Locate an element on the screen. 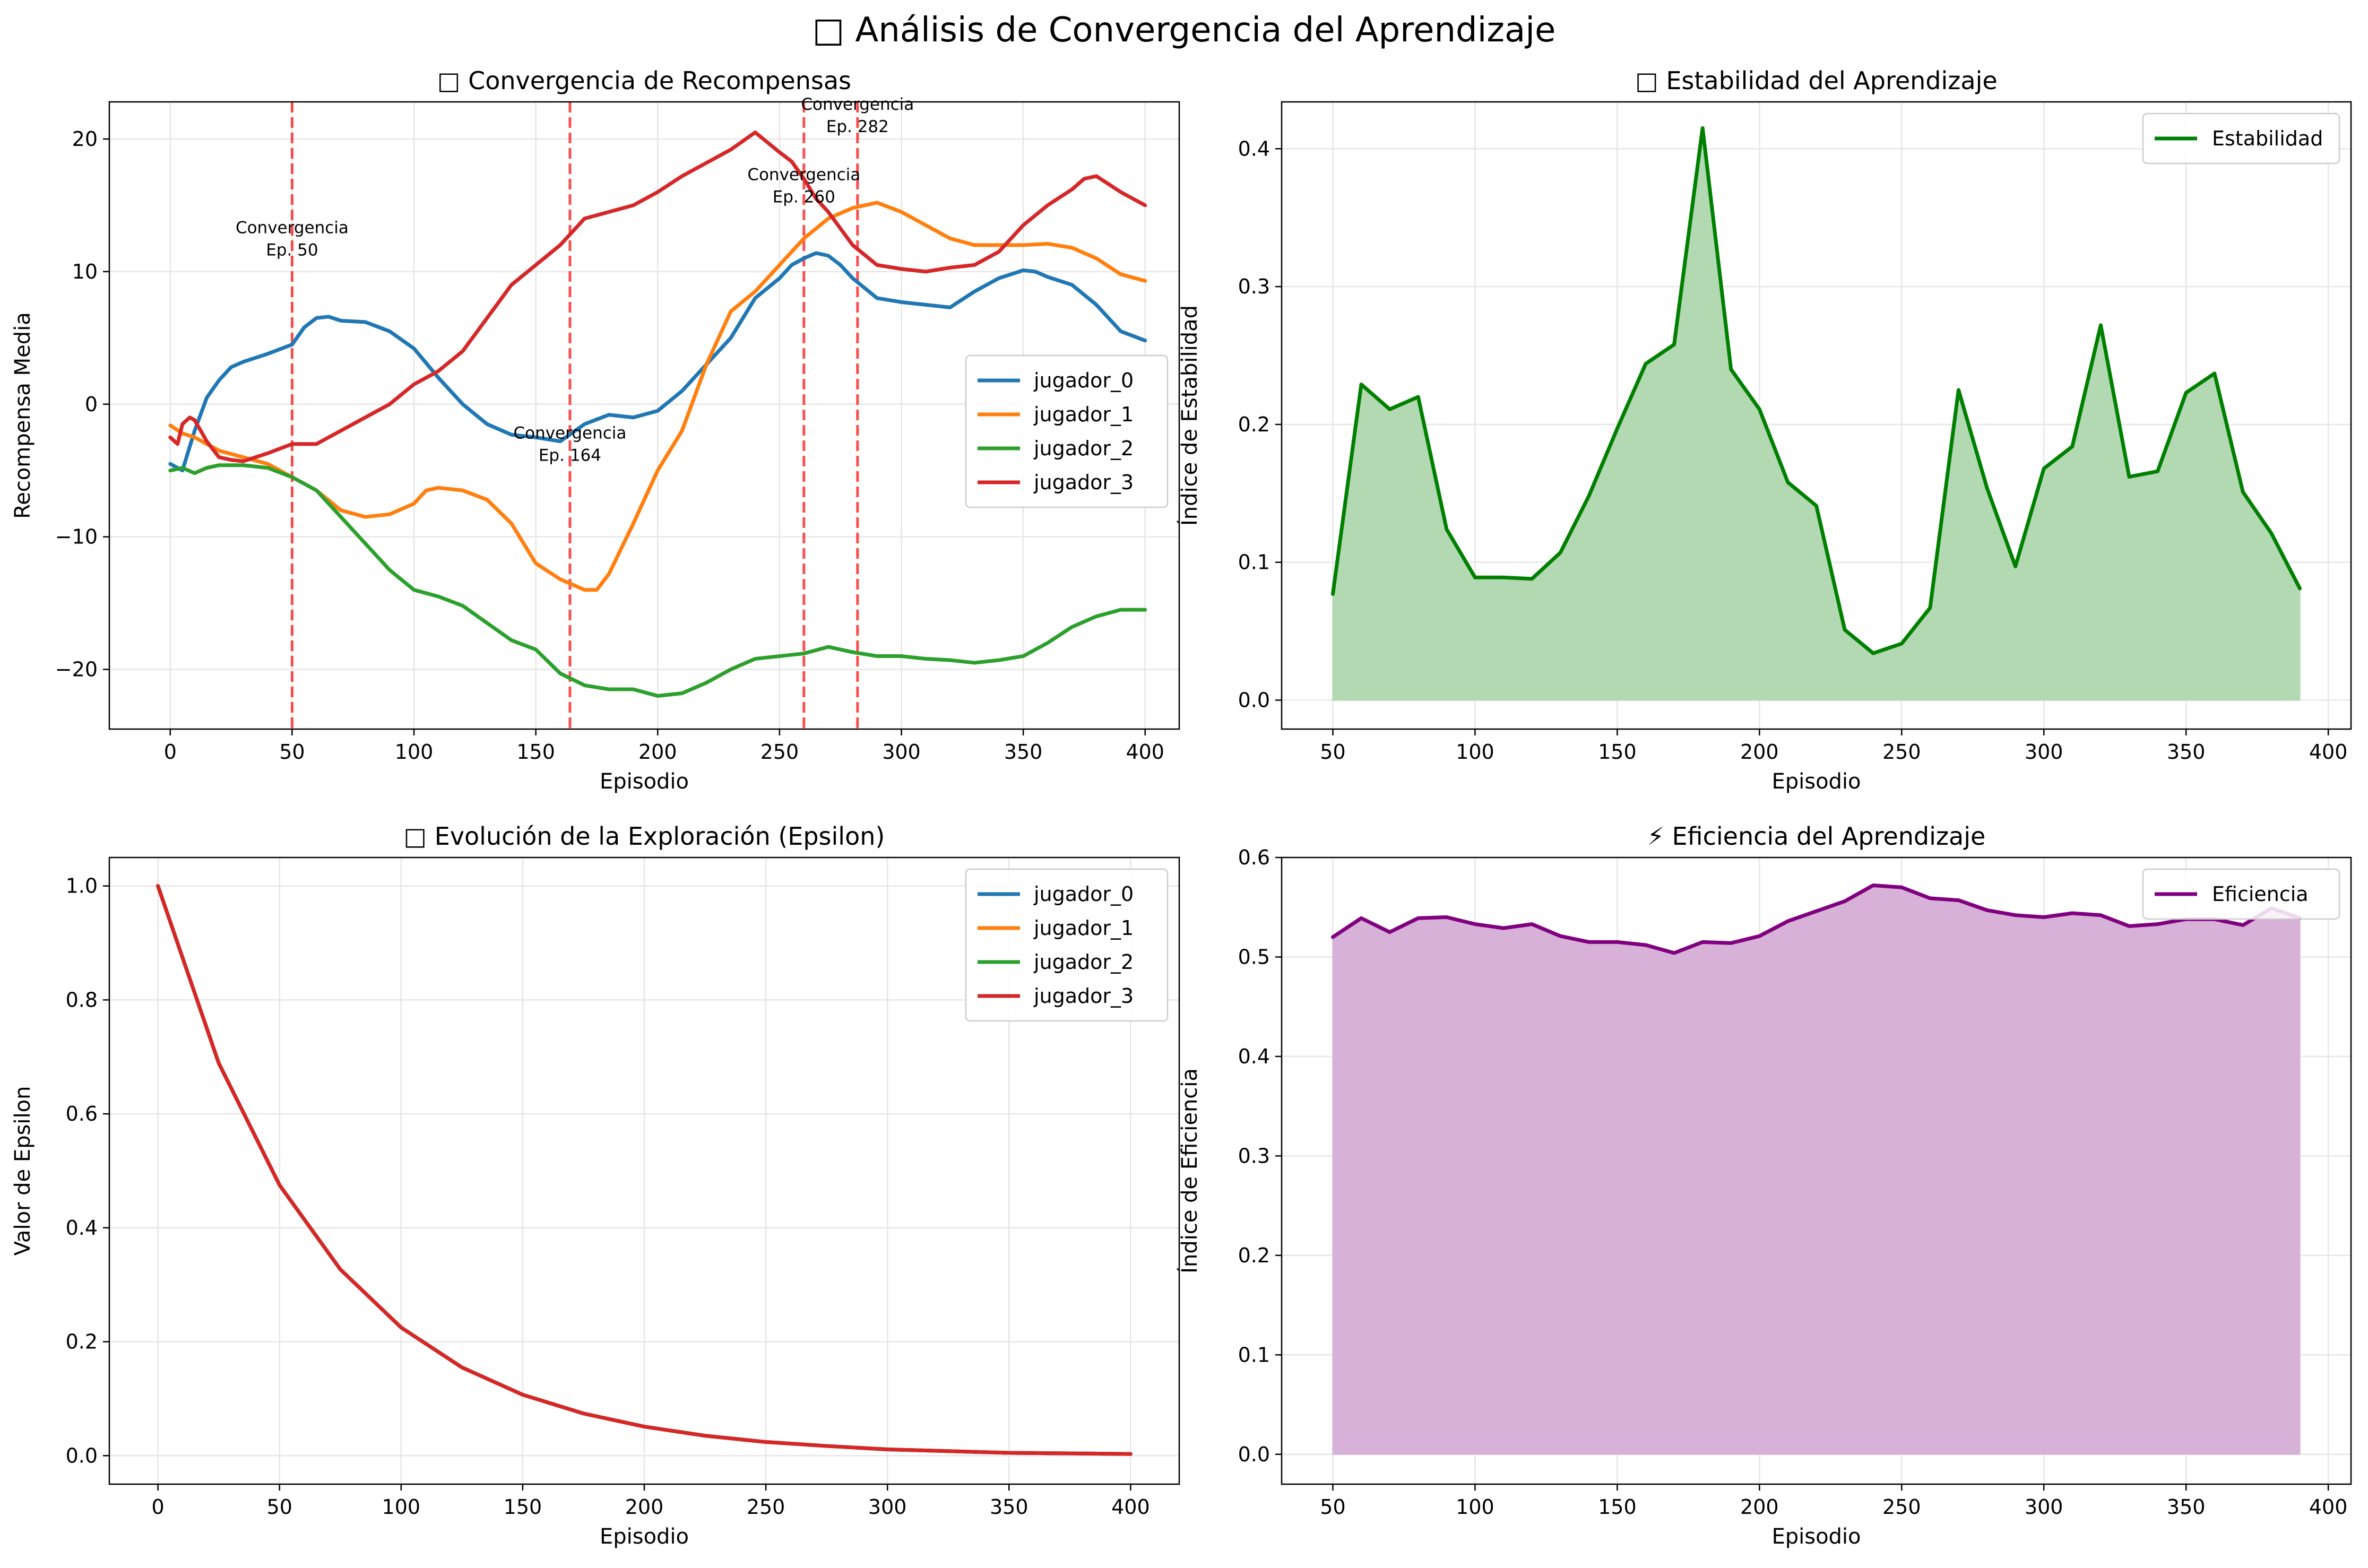 Image resolution: width=2368 pixels, height=1568 pixels. y-axis-label: Índice de Eficiencia is located at coordinates (1189, 1171).